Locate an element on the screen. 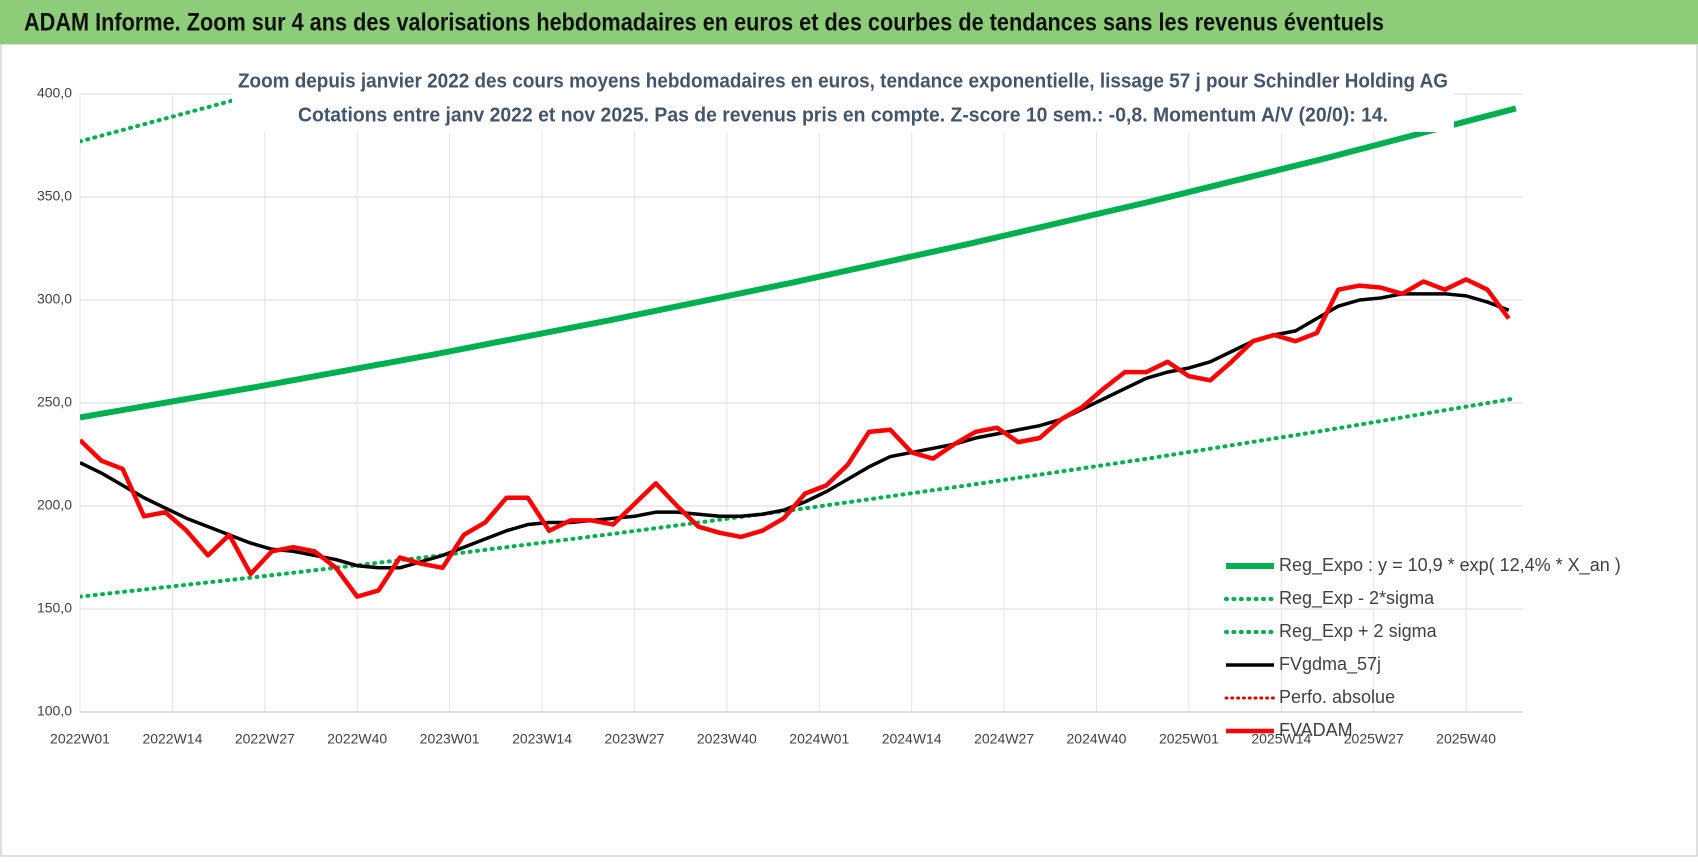  x-tick-label: 2023W14 is located at coordinates (542, 739).